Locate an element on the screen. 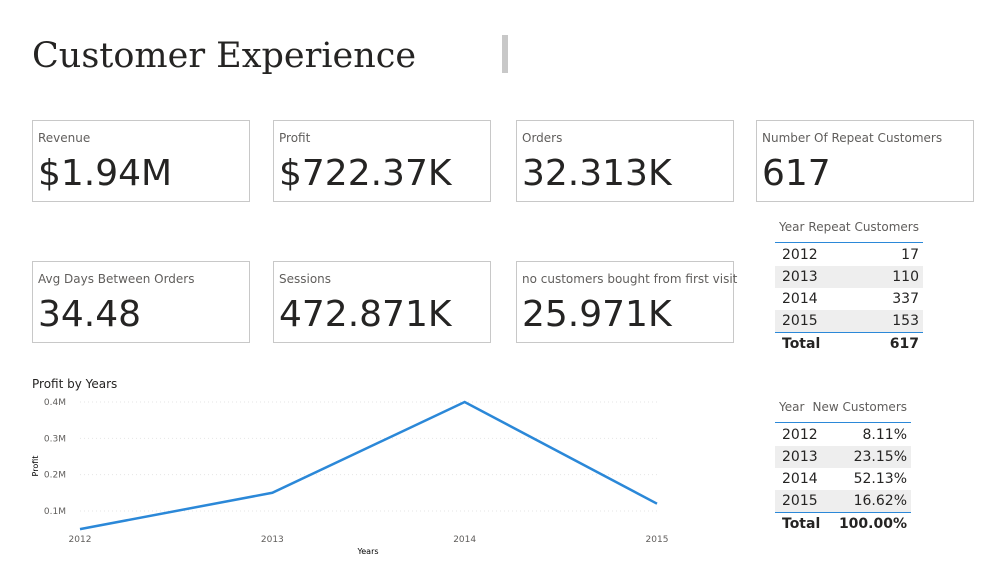  card-value: 34.48 is located at coordinates (90, 314).